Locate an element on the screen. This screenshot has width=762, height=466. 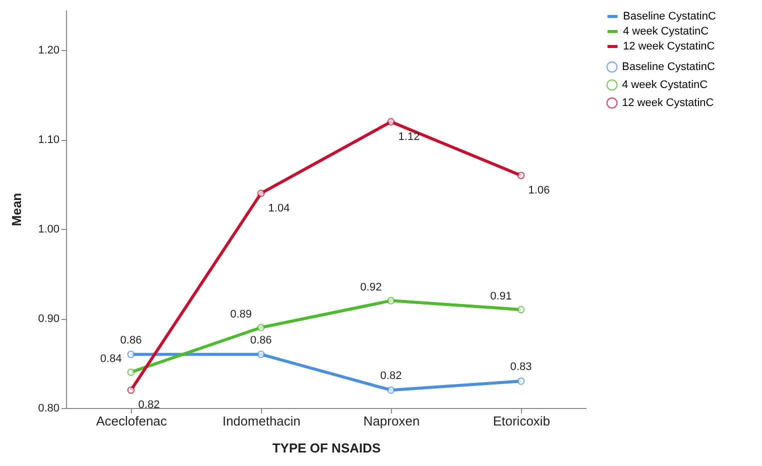
y-tick-label: 0.80 is located at coordinates (49, 408).